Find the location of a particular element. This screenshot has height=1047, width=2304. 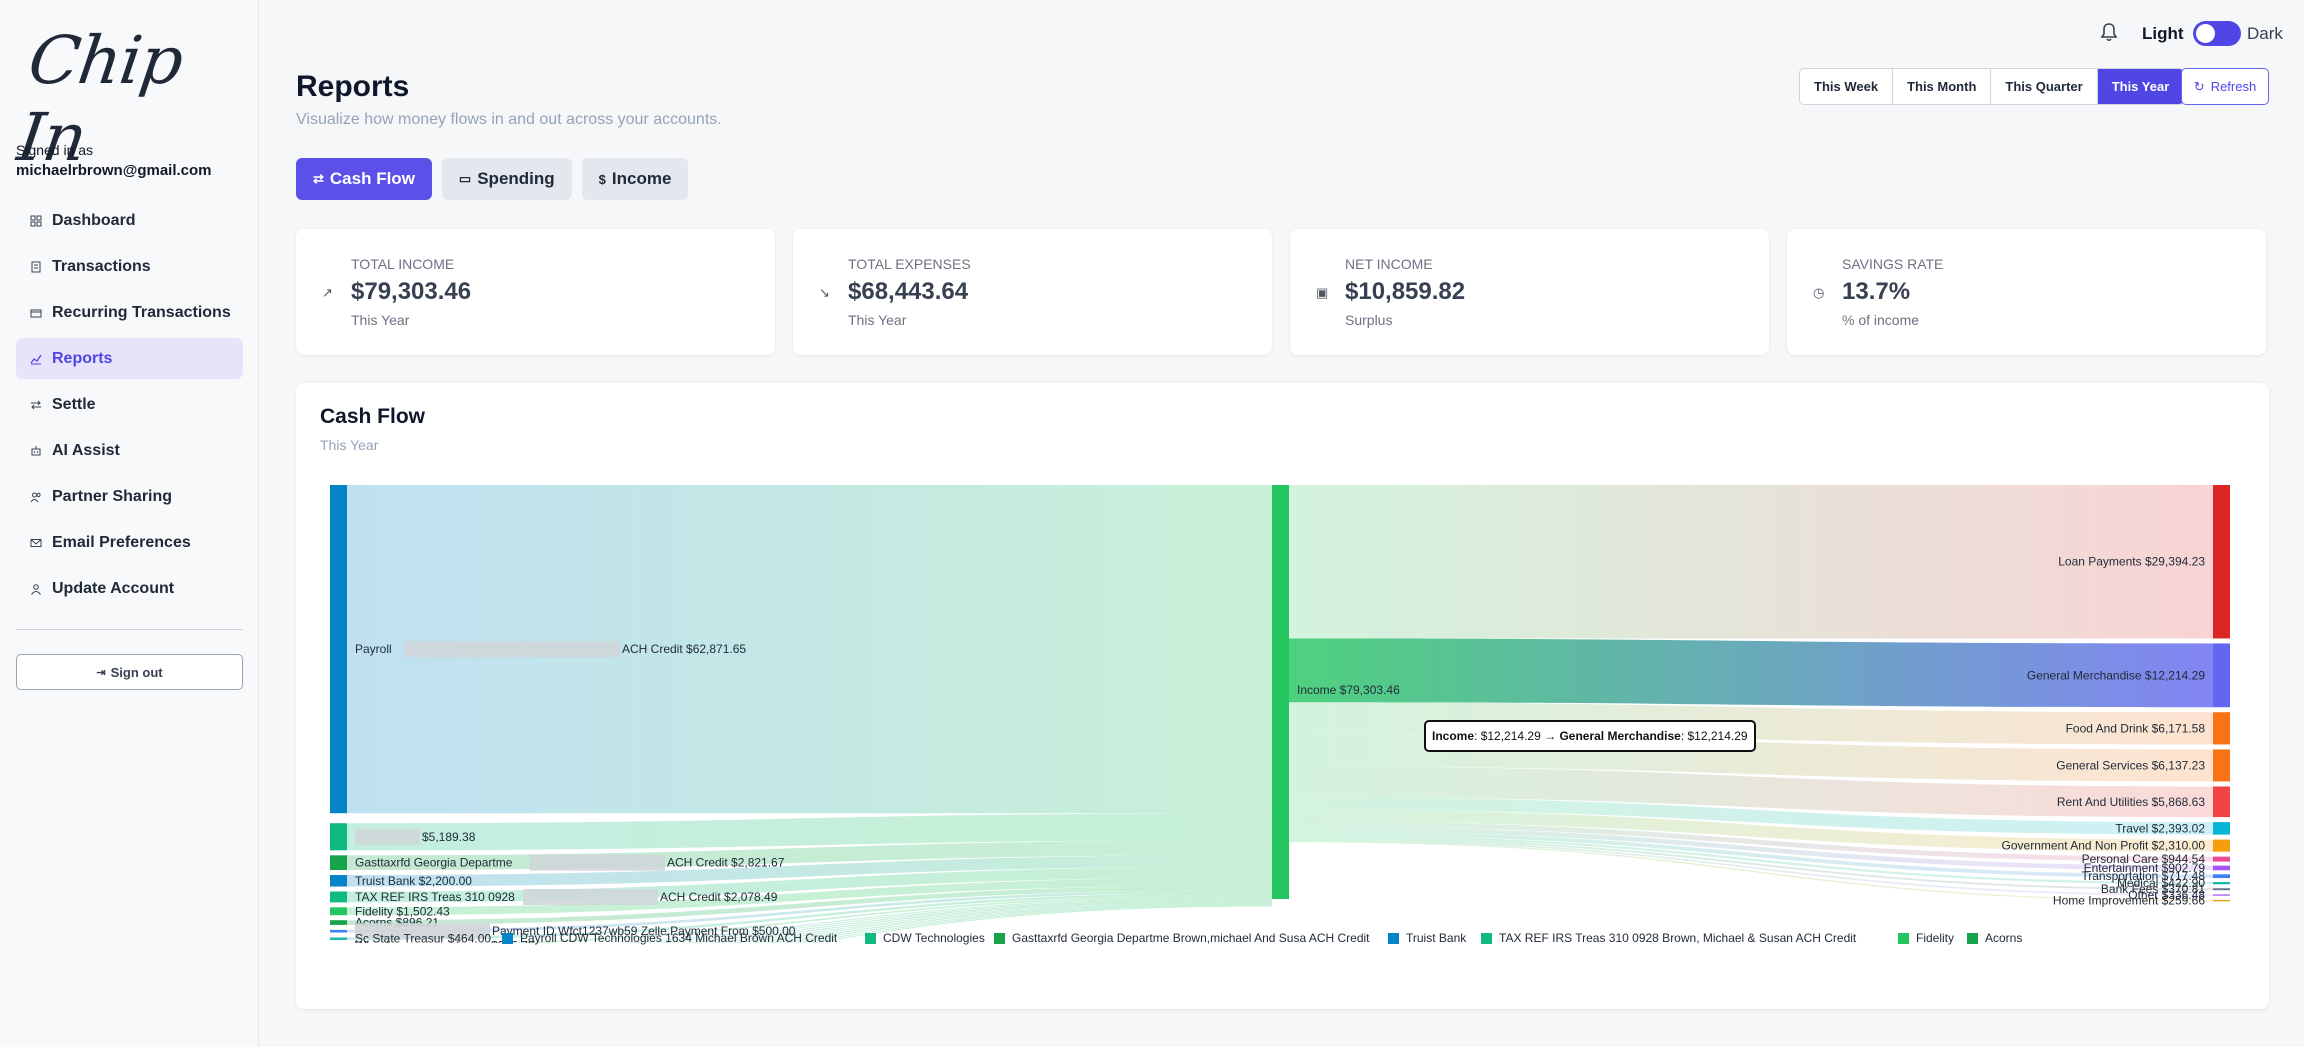

sidebar-divider is located at coordinates (129, 629).